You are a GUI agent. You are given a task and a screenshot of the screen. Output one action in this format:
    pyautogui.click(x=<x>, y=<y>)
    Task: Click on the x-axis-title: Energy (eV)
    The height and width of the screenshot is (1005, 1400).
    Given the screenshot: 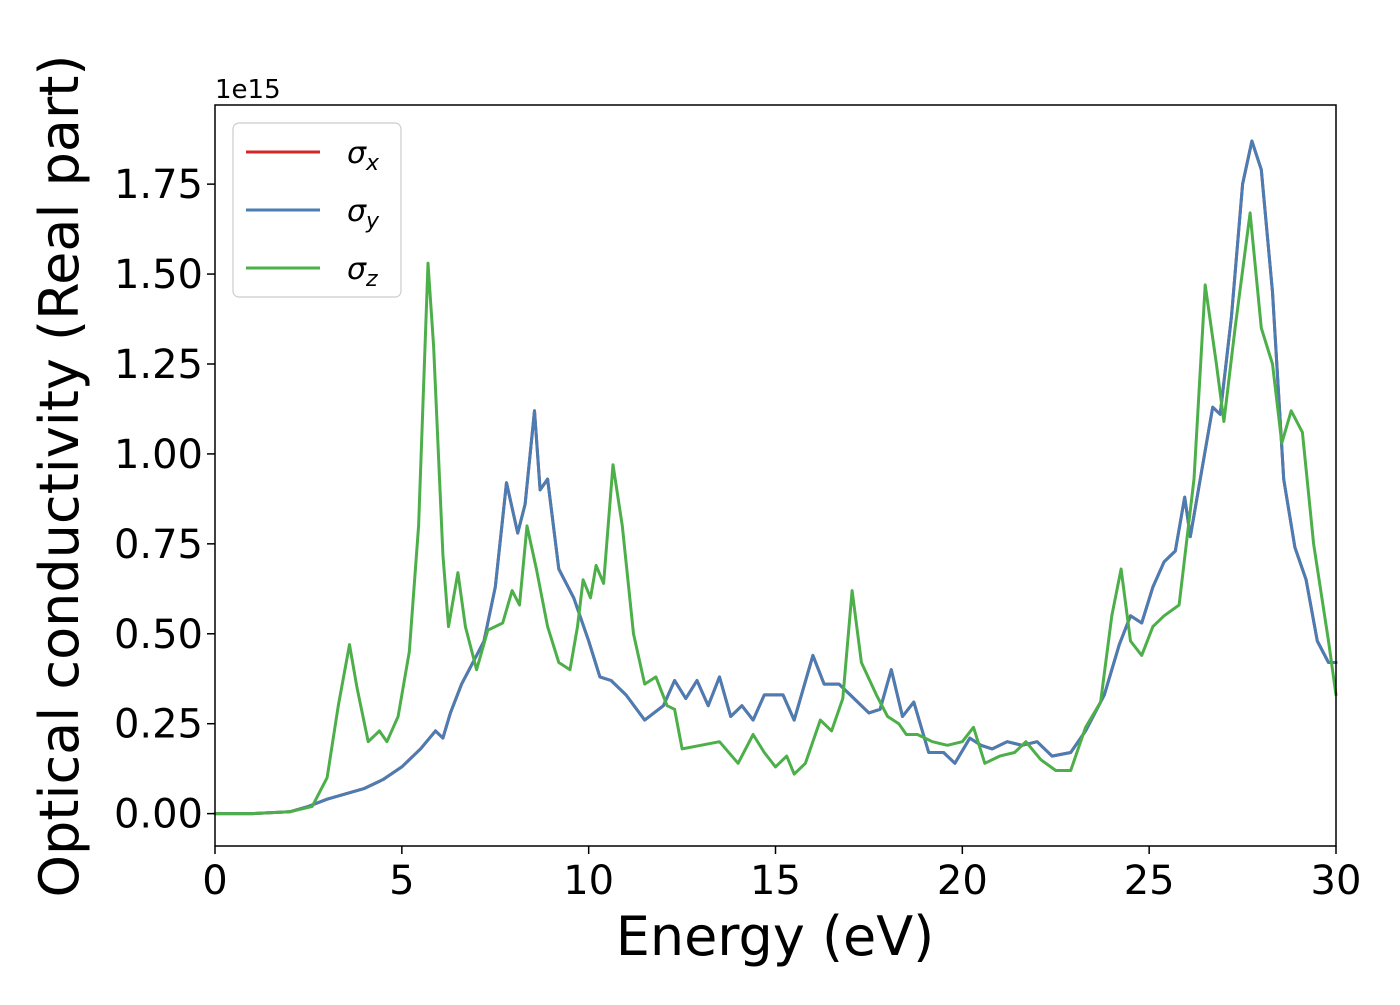 What is the action you would take?
    pyautogui.click(x=775, y=936)
    